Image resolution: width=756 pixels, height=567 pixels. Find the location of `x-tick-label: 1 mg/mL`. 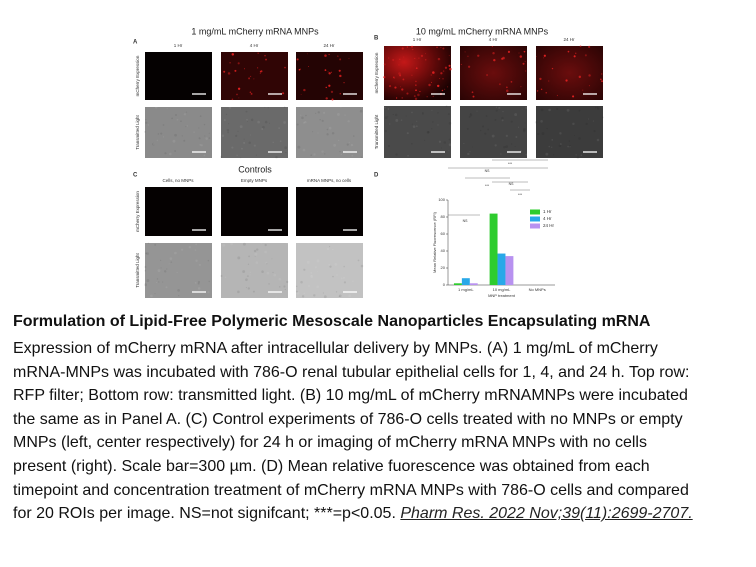

x-tick-label: 1 mg/mL is located at coordinates (466, 289).